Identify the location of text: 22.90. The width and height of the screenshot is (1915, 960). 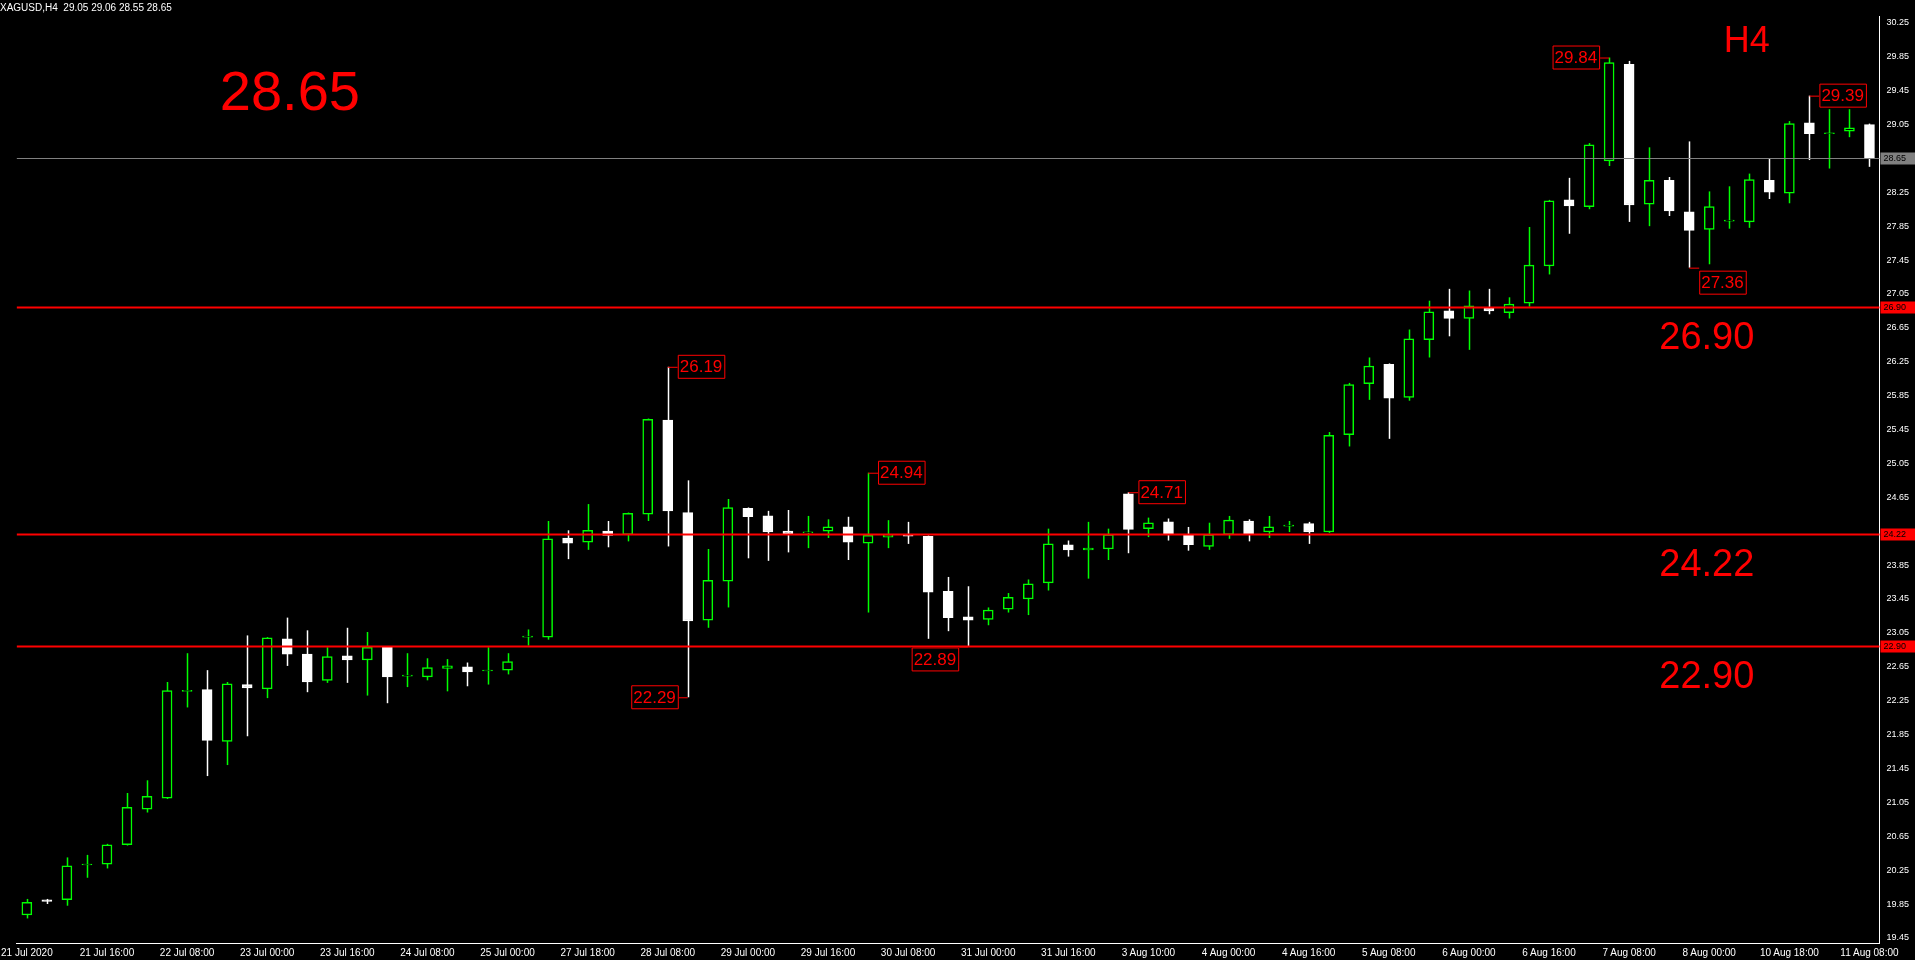
(1707, 674).